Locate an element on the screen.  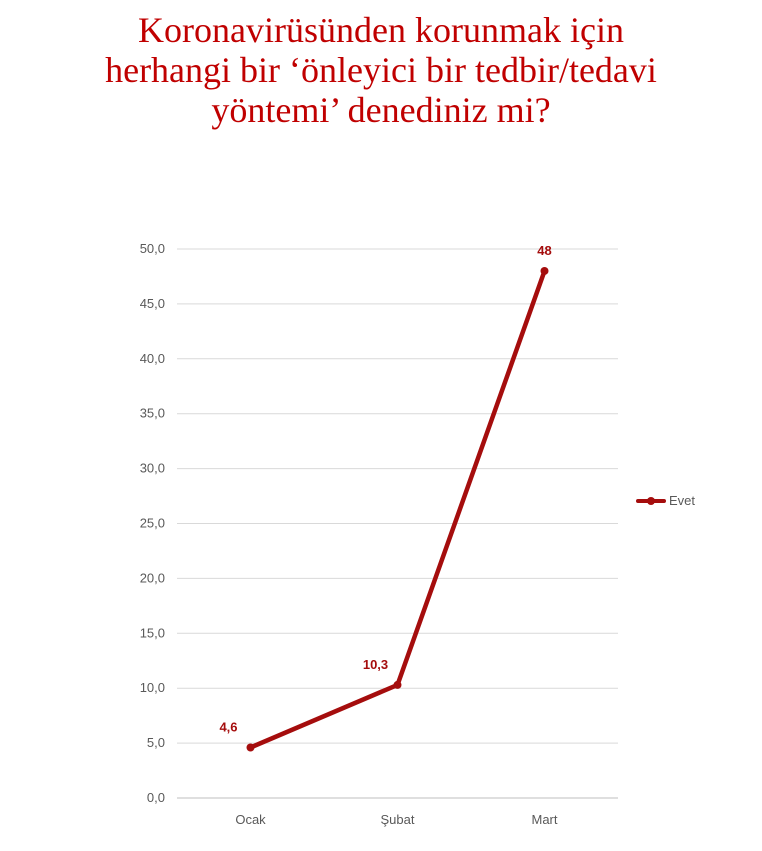
x-tick-label: Ocak is located at coordinates (250, 819).